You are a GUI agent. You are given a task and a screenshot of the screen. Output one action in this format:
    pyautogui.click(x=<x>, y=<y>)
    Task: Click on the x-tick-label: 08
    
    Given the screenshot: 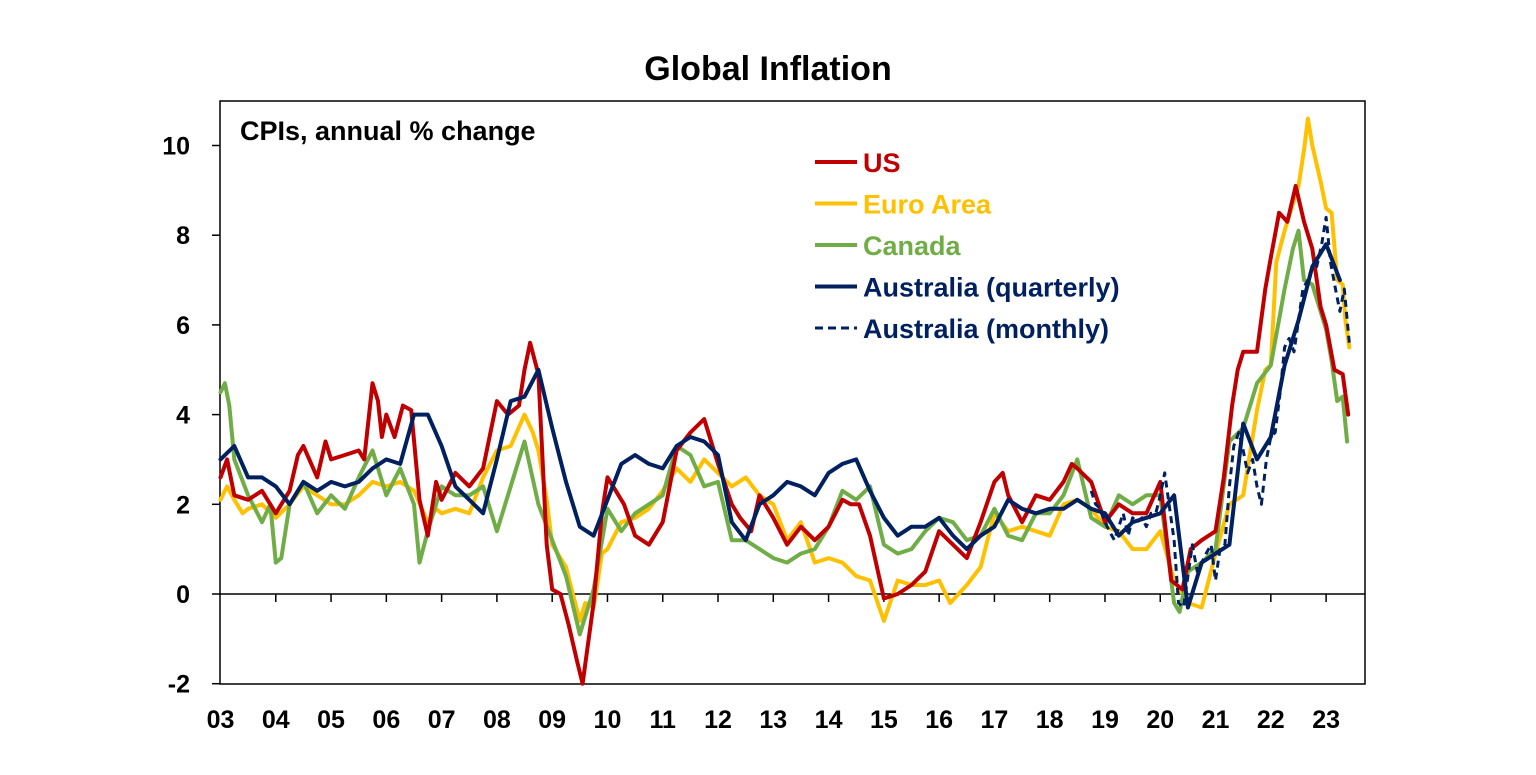 What is the action you would take?
    pyautogui.click(x=497, y=720)
    